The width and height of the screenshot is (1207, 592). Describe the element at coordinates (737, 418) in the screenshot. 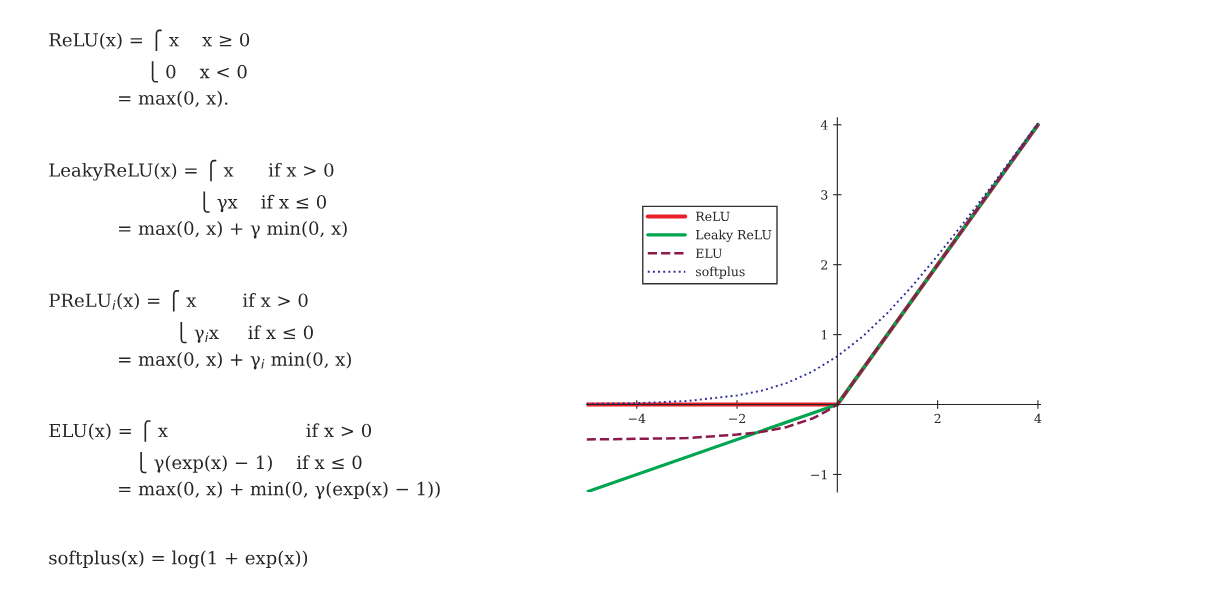

I see `x-tick-label: −2` at that location.